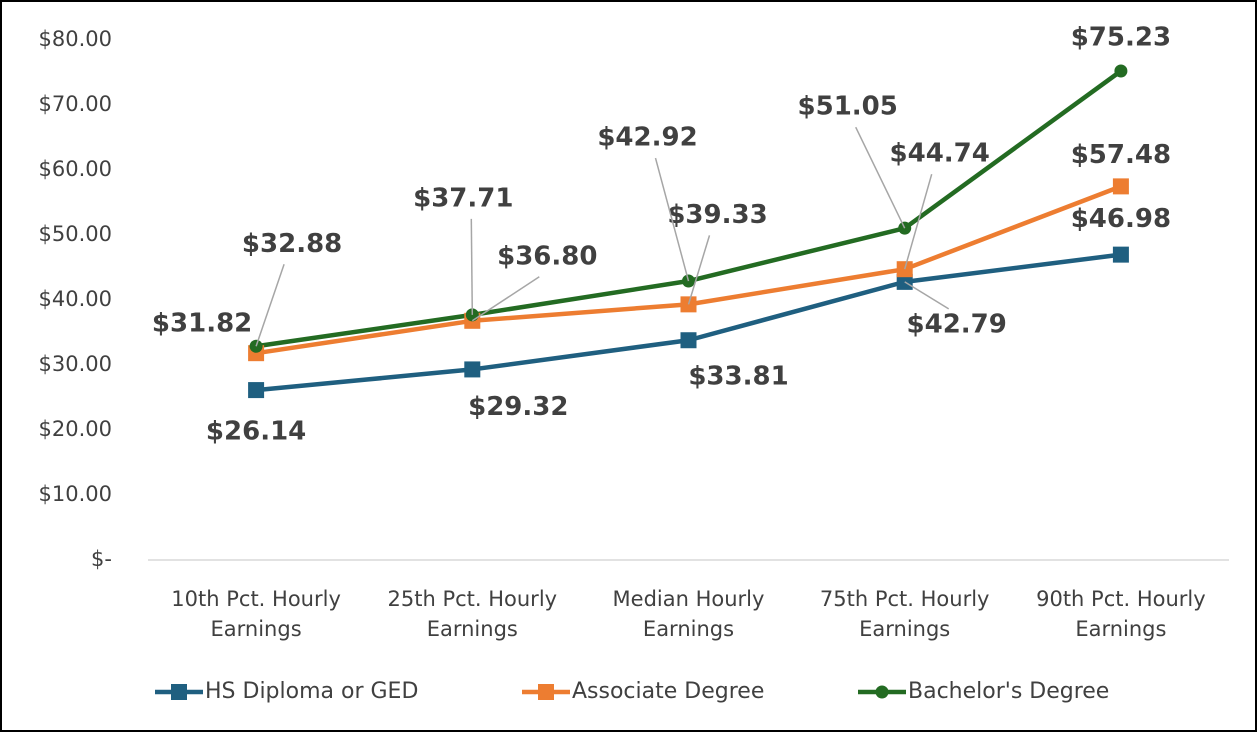 The image size is (1257, 732). Describe the element at coordinates (1121, 38) in the screenshot. I see `data-label: $75.23` at that location.